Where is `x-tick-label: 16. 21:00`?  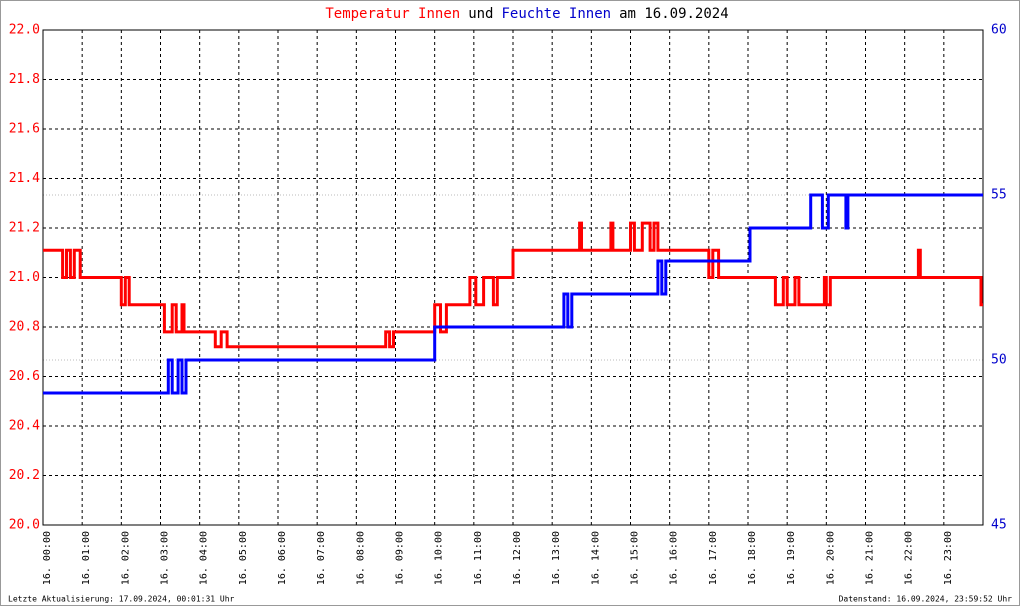
x-tick-label: 16. 21:00 is located at coordinates (870, 558).